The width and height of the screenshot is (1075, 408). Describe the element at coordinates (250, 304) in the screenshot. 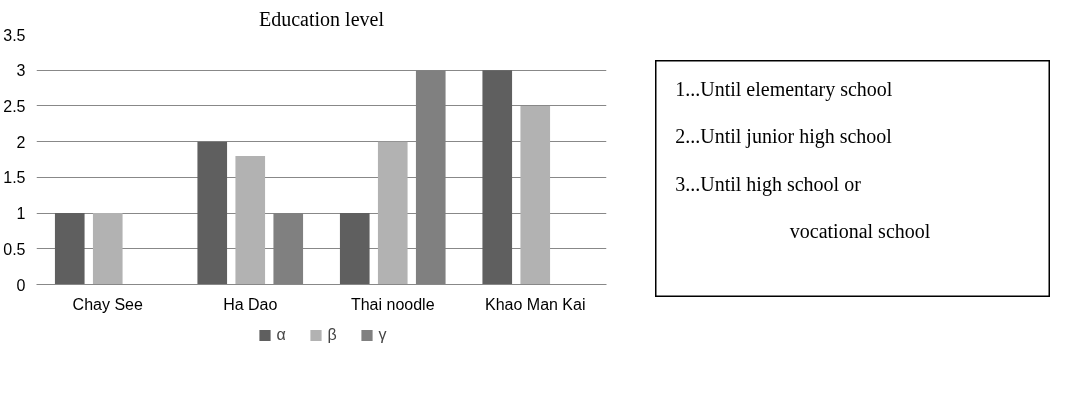

I see `x-tick-label: Ha Dao` at that location.